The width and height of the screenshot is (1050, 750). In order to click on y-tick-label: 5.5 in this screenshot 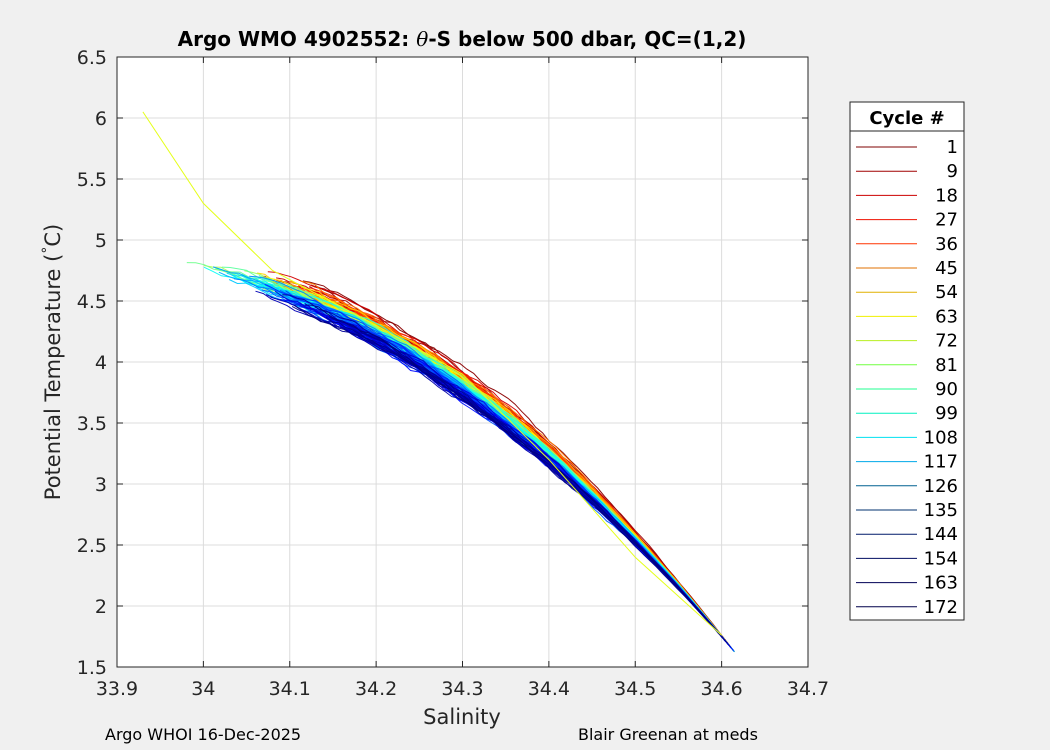, I will do `click(92, 180)`.